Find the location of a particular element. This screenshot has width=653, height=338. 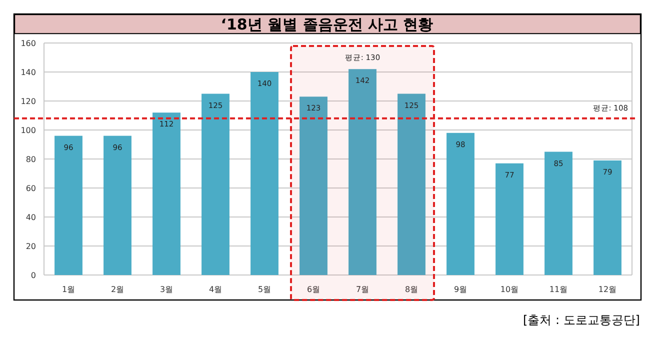

text: [출처 : 도로교통공단] is located at coordinates (581, 320).